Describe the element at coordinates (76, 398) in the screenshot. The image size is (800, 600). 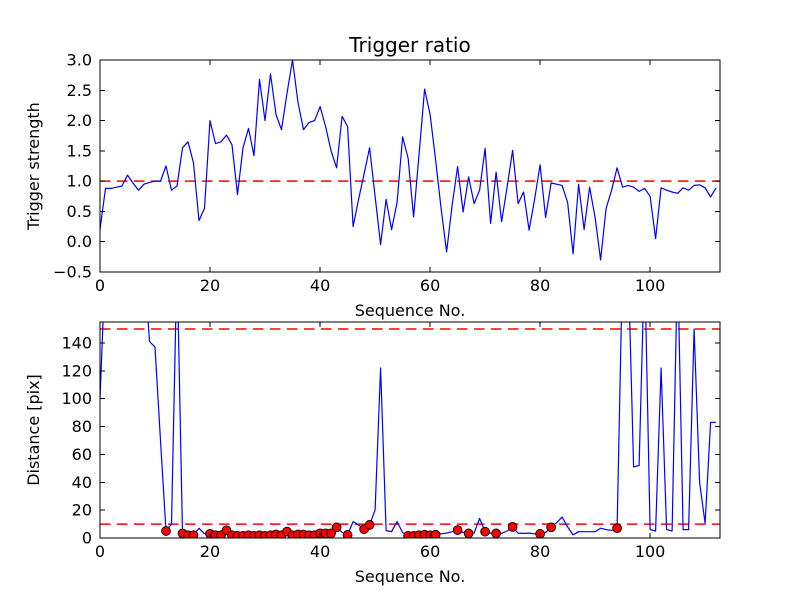
I see `y-tick-label: 100` at that location.